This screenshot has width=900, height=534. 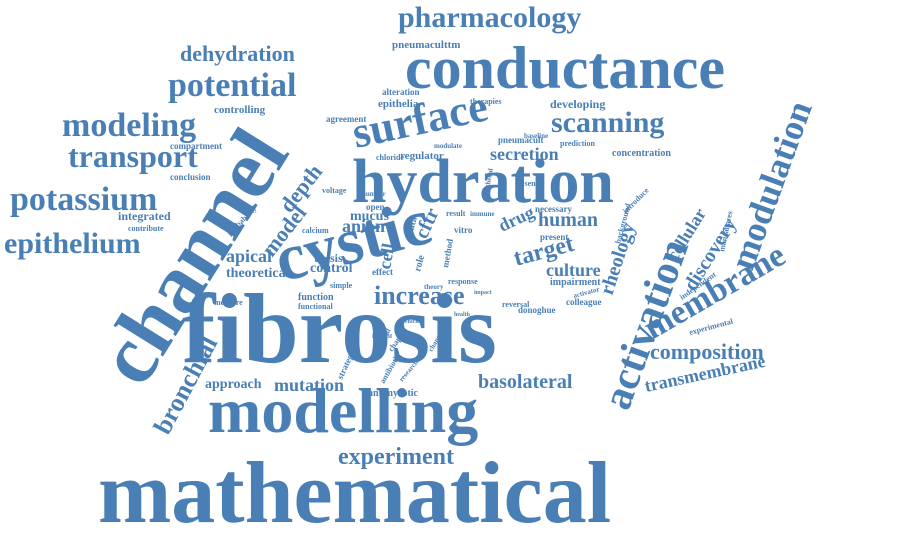 What do you see at coordinates (524, 154) in the screenshot?
I see `word-secretion: secretion` at bounding box center [524, 154].